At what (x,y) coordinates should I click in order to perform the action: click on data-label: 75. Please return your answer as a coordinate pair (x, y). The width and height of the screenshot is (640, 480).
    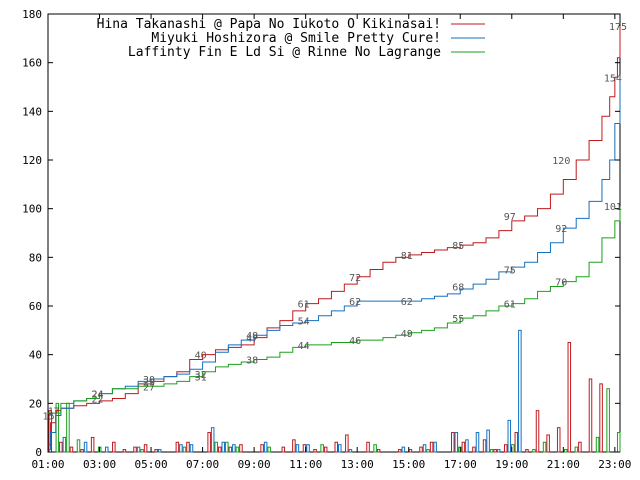
    Looking at the image, I should click on (510, 271).